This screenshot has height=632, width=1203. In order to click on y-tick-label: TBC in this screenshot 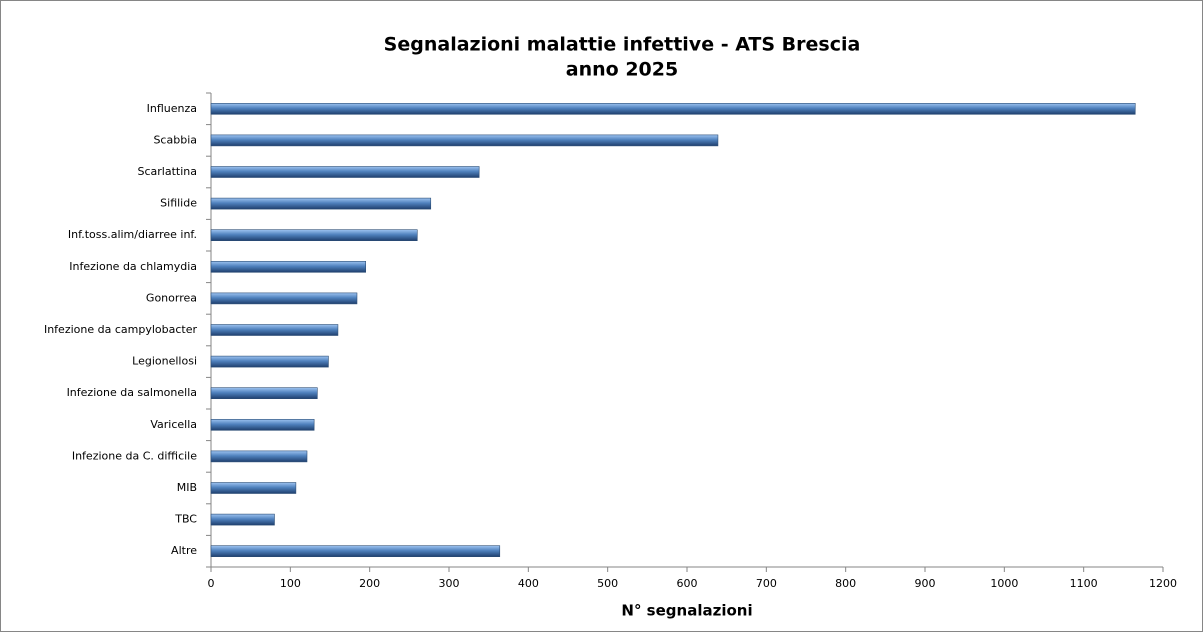, I will do `click(185, 519)`.